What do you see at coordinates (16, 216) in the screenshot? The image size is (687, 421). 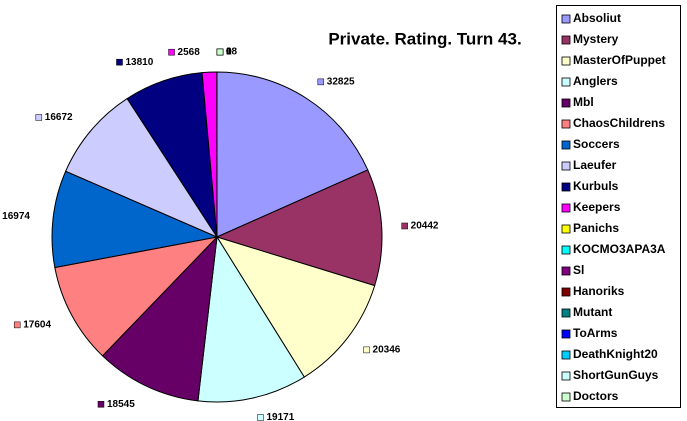 I see `data-label: 16974` at bounding box center [16, 216].